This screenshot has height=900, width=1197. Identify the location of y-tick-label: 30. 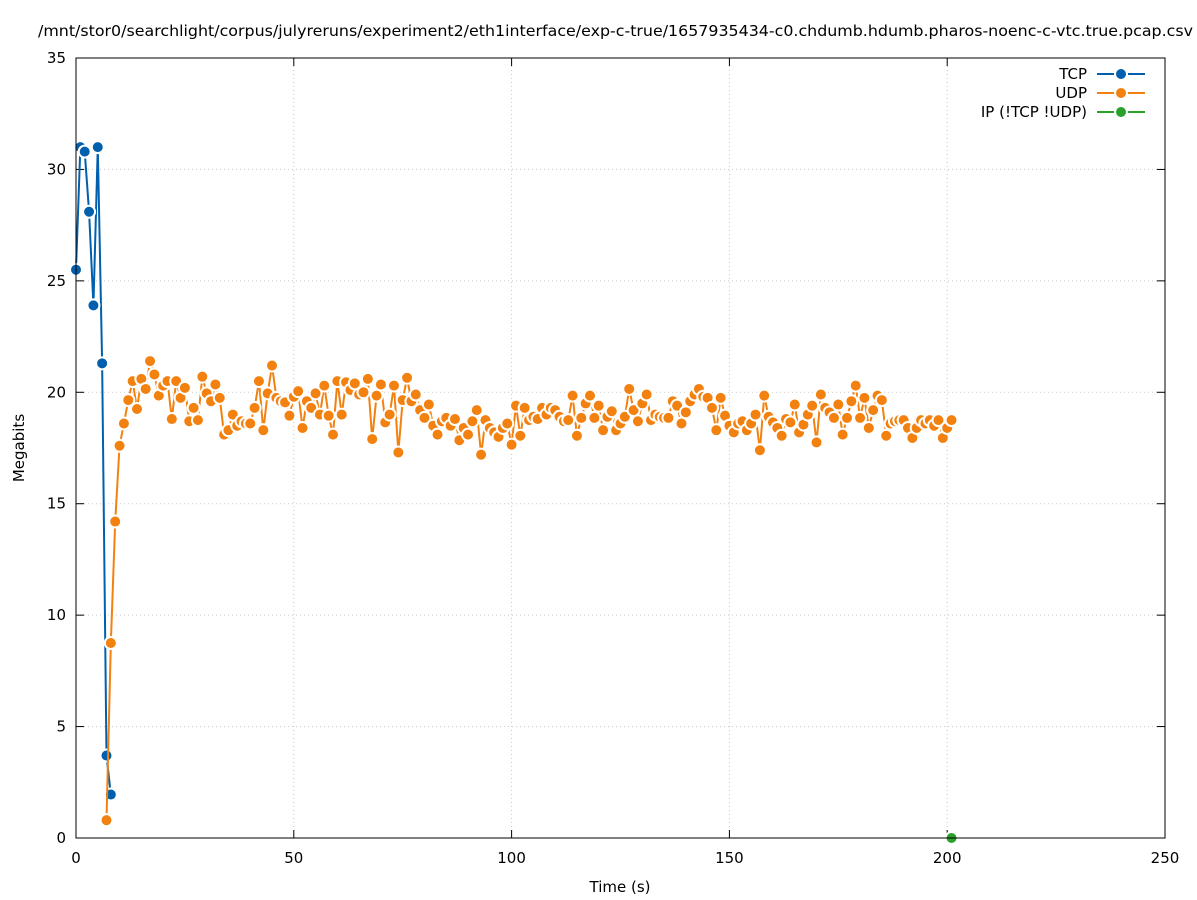
(56, 169).